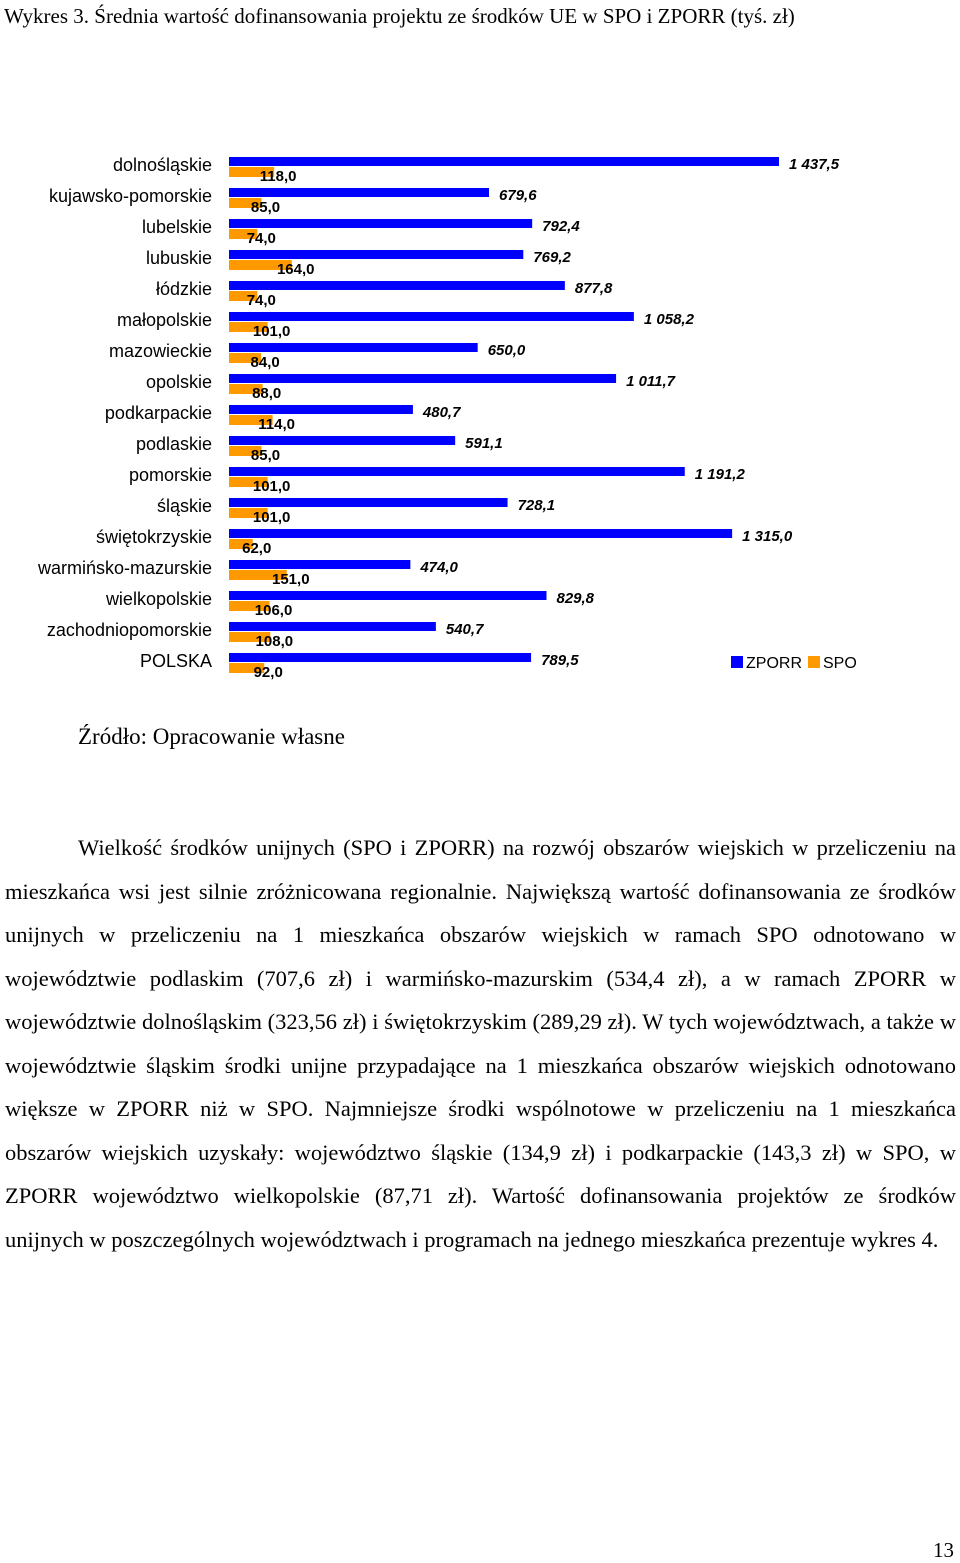  What do you see at coordinates (441, 412) in the screenshot?
I see `value-label-zporr: 480,7` at bounding box center [441, 412].